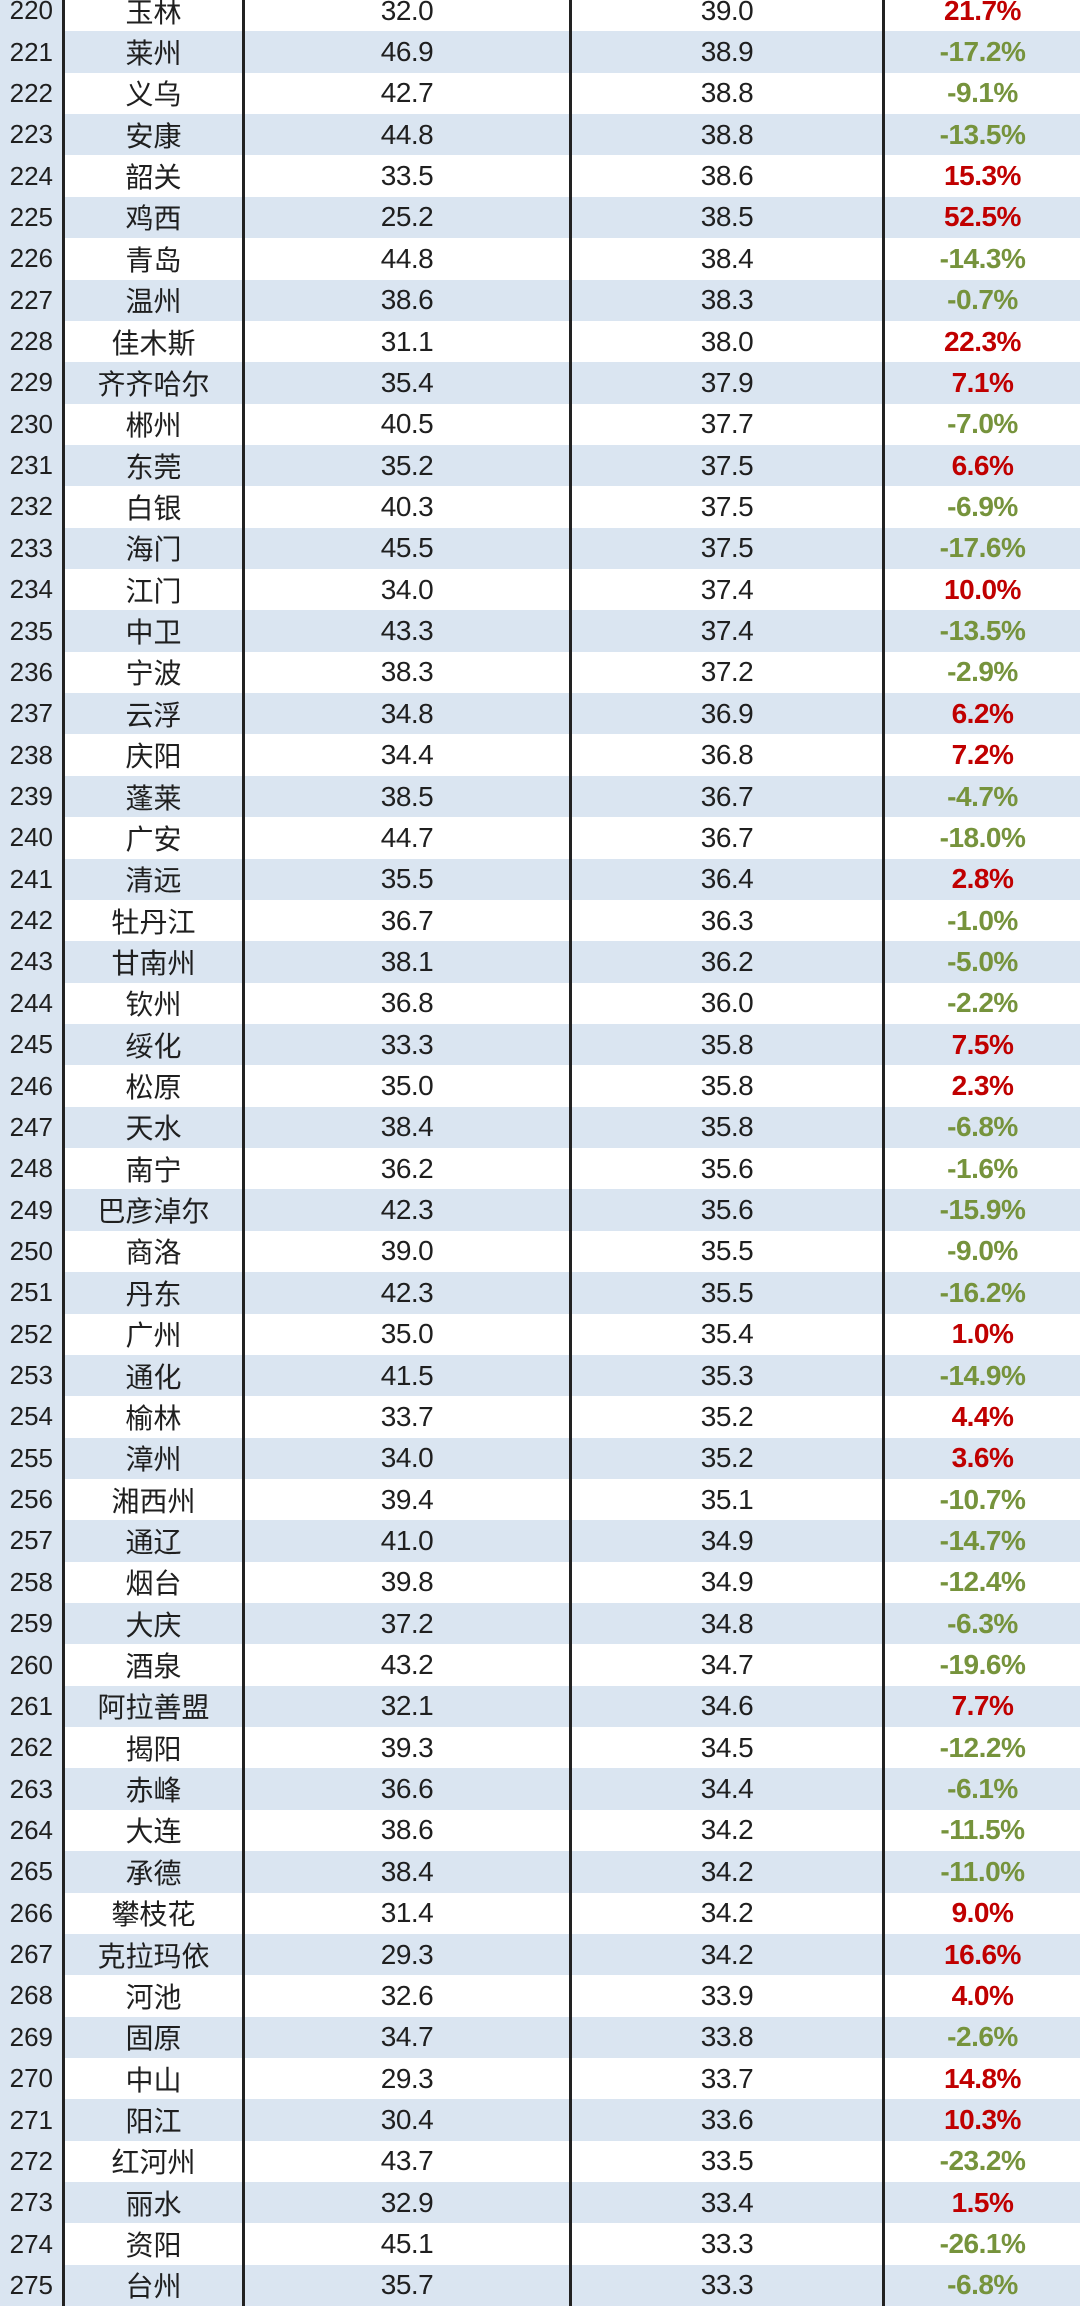 This screenshot has width=1080, height=2316. What do you see at coordinates (728, 920) in the screenshot?
I see `value2-cell: 36.3` at bounding box center [728, 920].